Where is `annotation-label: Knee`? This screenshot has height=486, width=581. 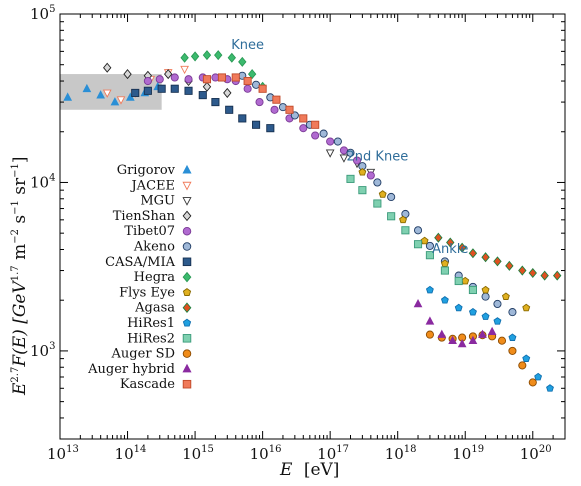
annotation-label: Knee is located at coordinates (247, 45).